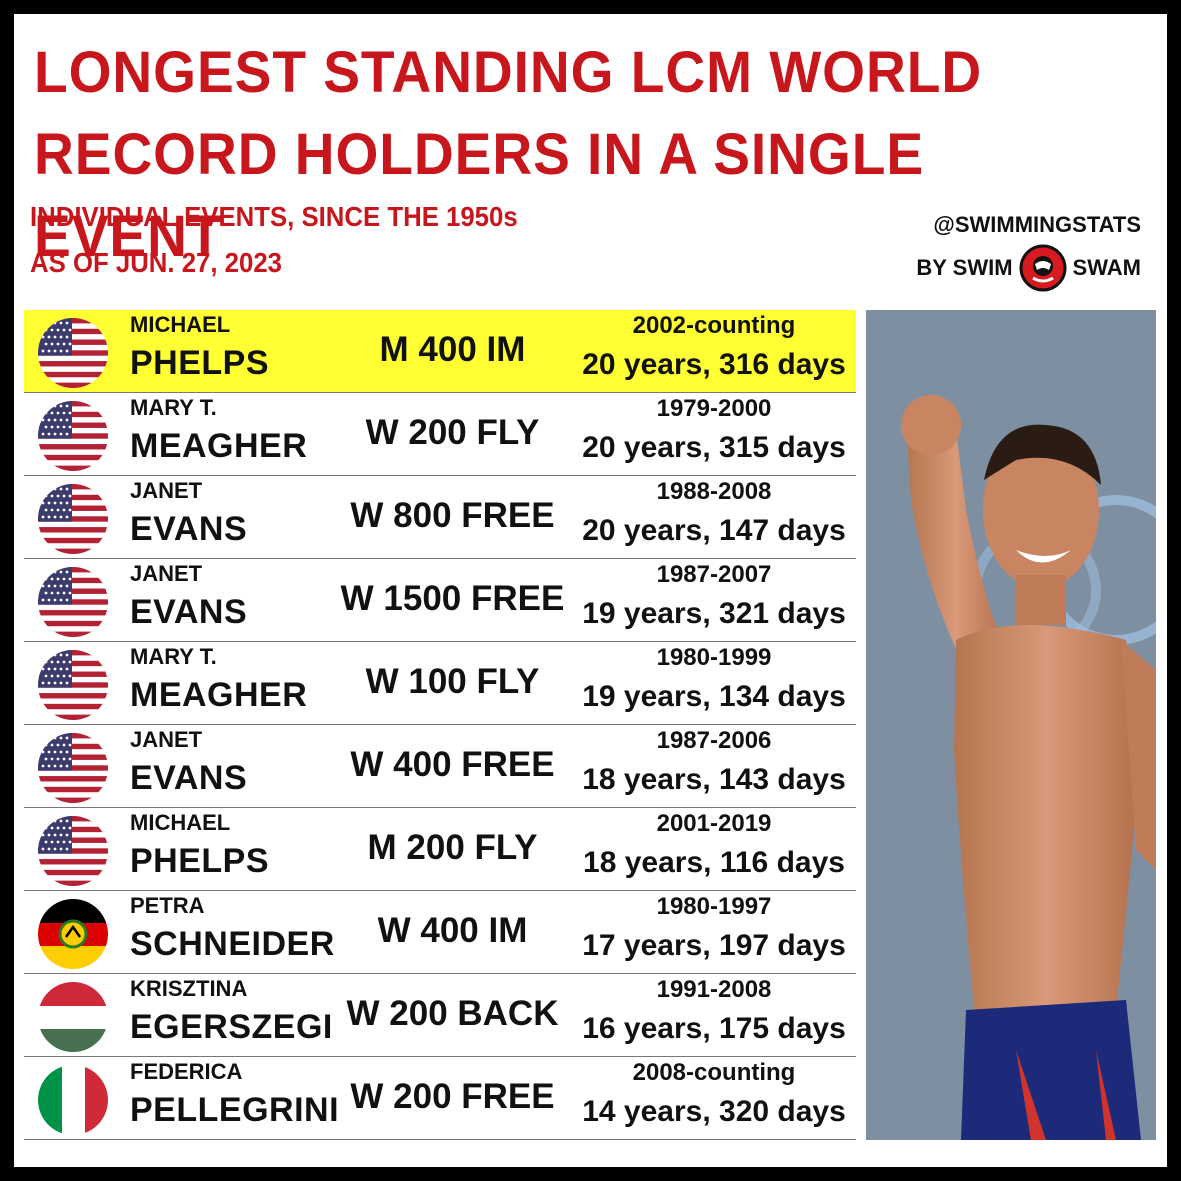 The width and height of the screenshot is (1181, 1181). What do you see at coordinates (452, 598) in the screenshot?
I see `event-name: W 1500 FREE` at bounding box center [452, 598].